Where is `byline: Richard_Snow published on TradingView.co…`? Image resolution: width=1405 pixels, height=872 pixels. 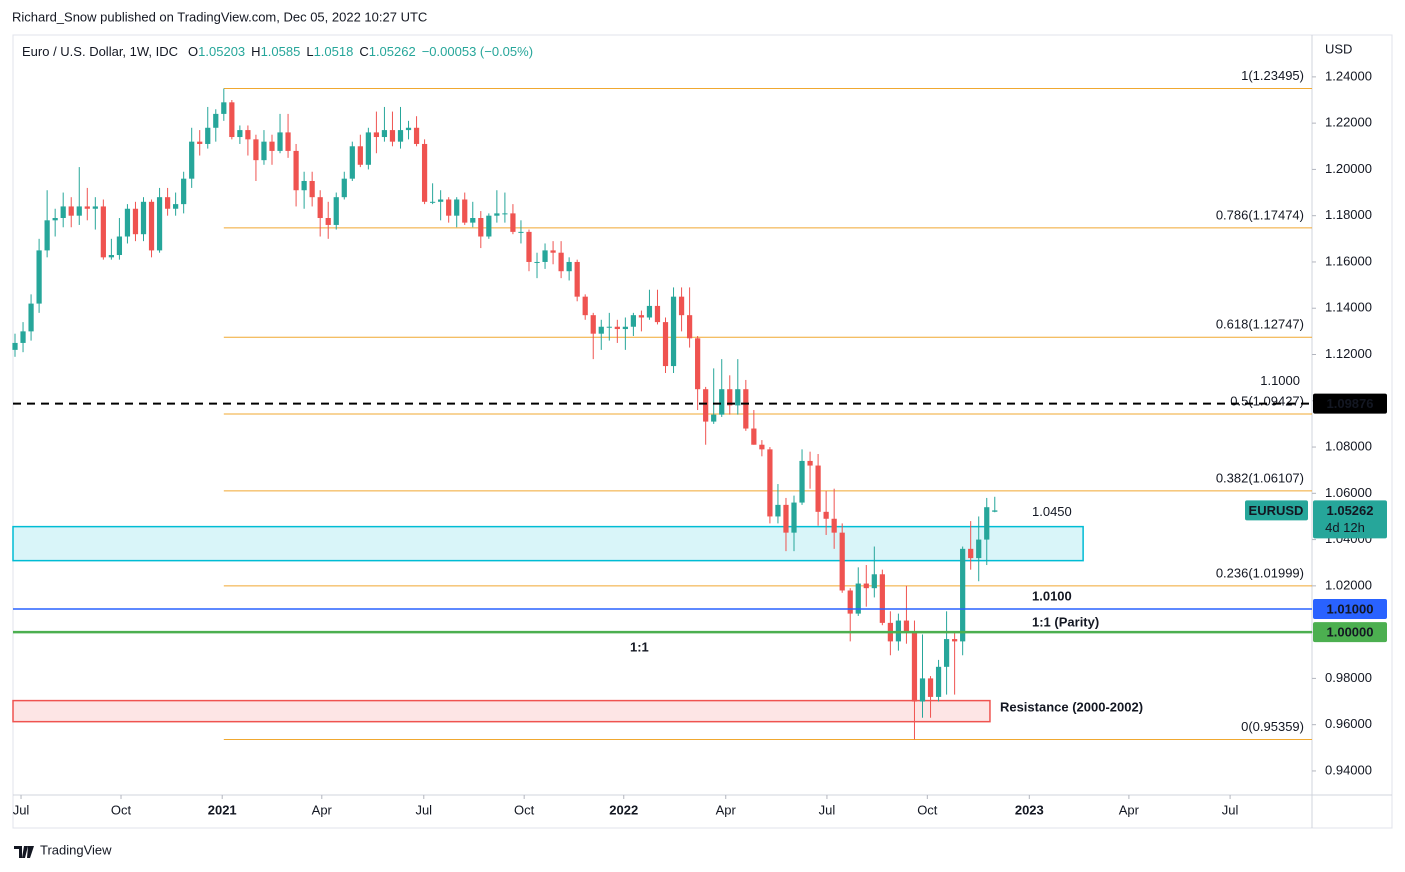
byline: Richard_Snow published on TradingView.co… is located at coordinates (219, 16).